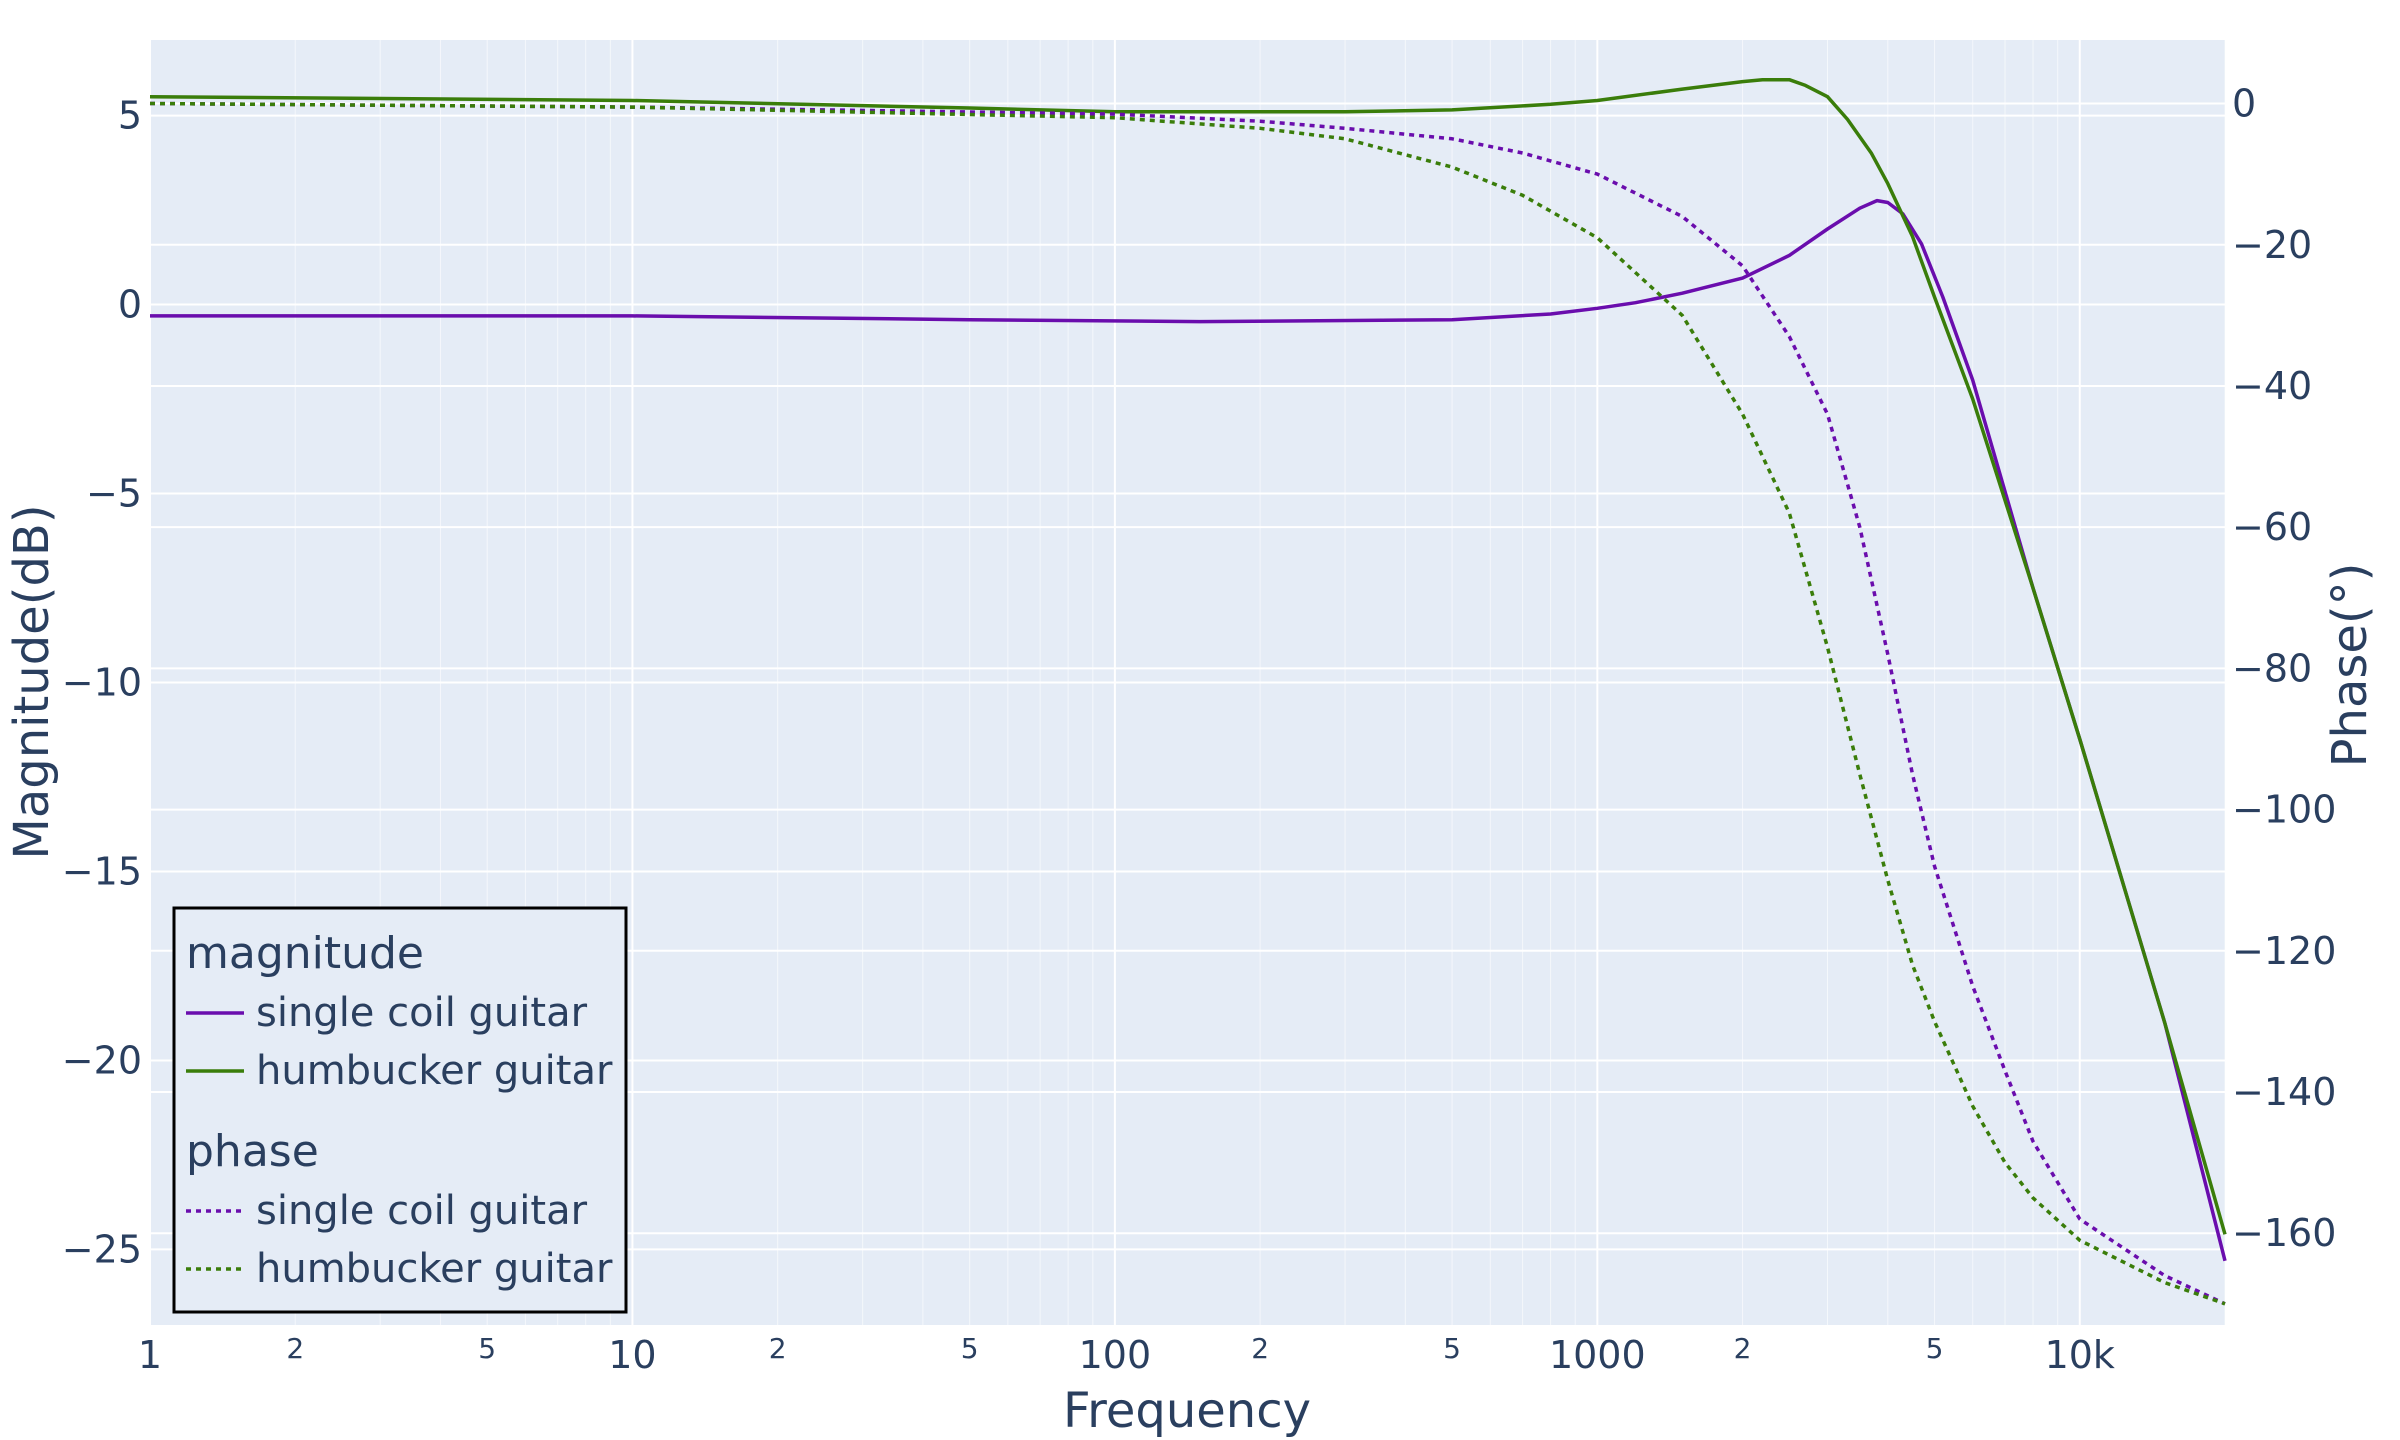 This screenshot has width=2400, height=1440. I want to click on y2-tick-label: −20, so click(2272, 245).